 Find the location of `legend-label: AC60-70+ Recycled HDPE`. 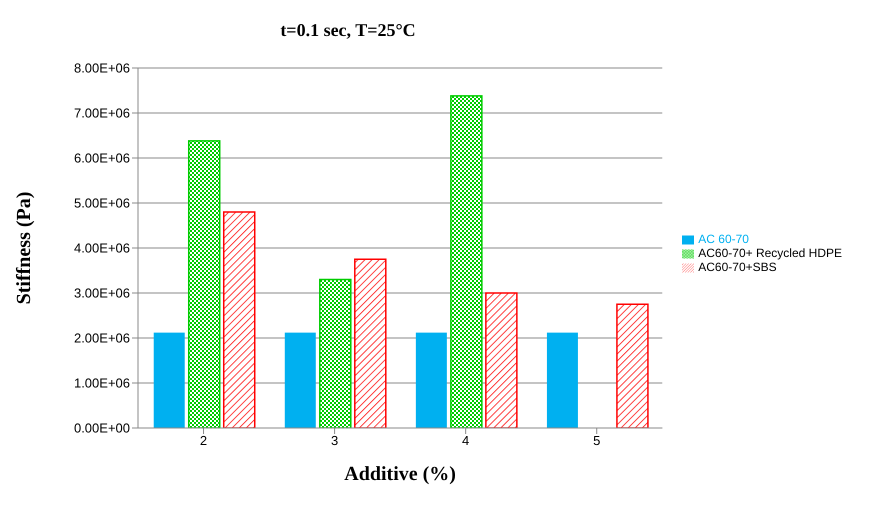

legend-label: AC60-70+ Recycled HDPE is located at coordinates (770, 253).